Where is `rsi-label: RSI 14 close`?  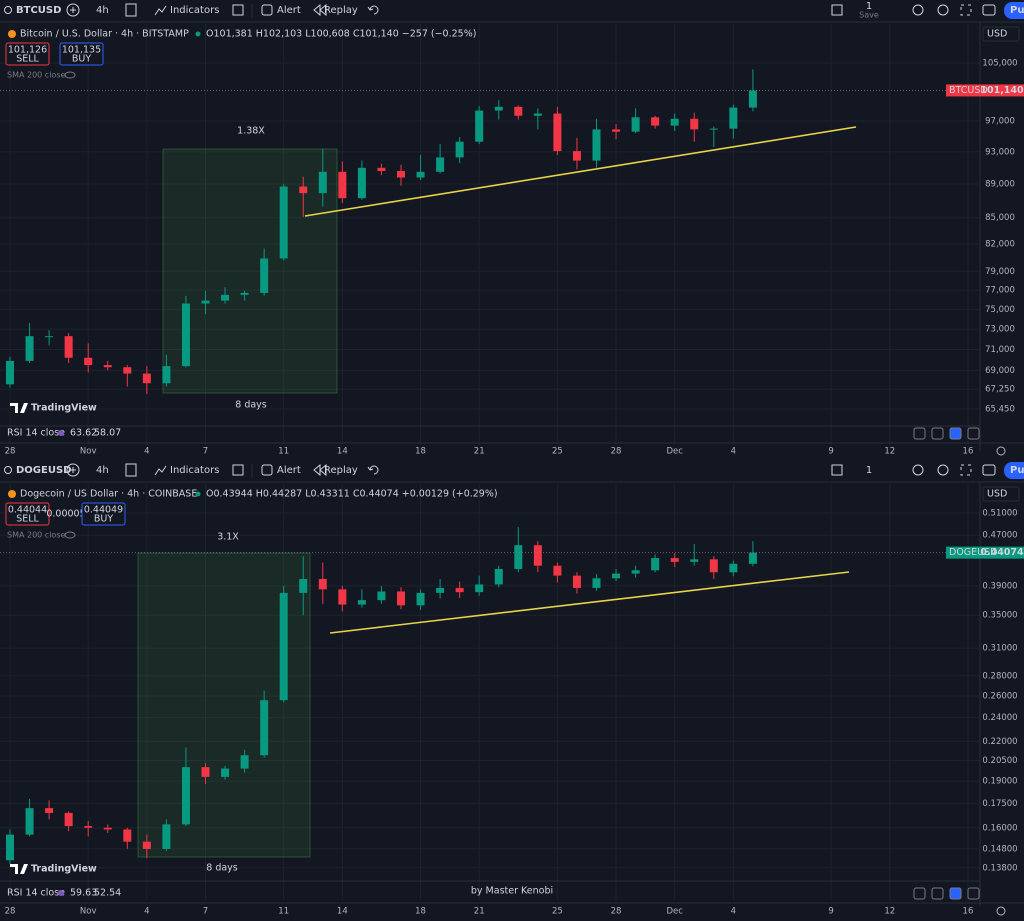
rsi-label: RSI 14 close is located at coordinates (36, 433).